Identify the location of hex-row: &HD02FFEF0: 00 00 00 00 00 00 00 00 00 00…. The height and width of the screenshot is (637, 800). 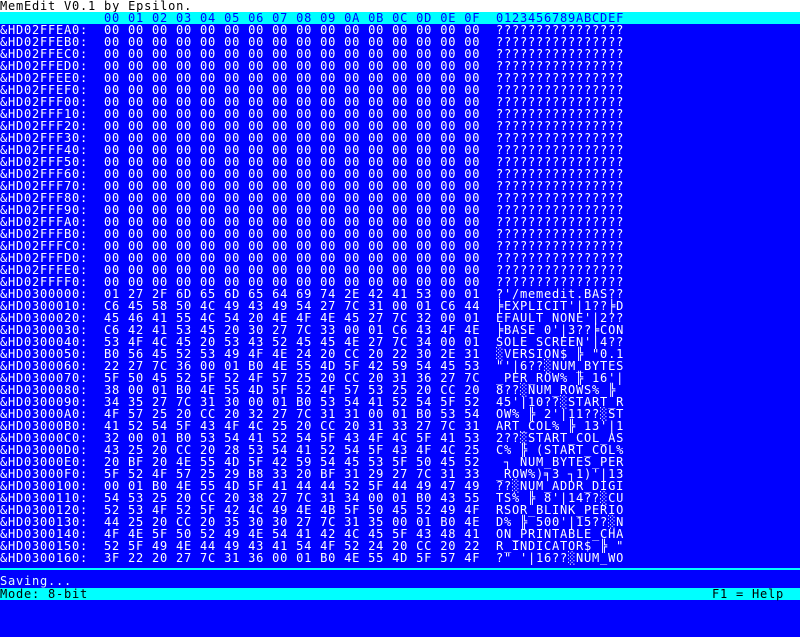
(400, 90).